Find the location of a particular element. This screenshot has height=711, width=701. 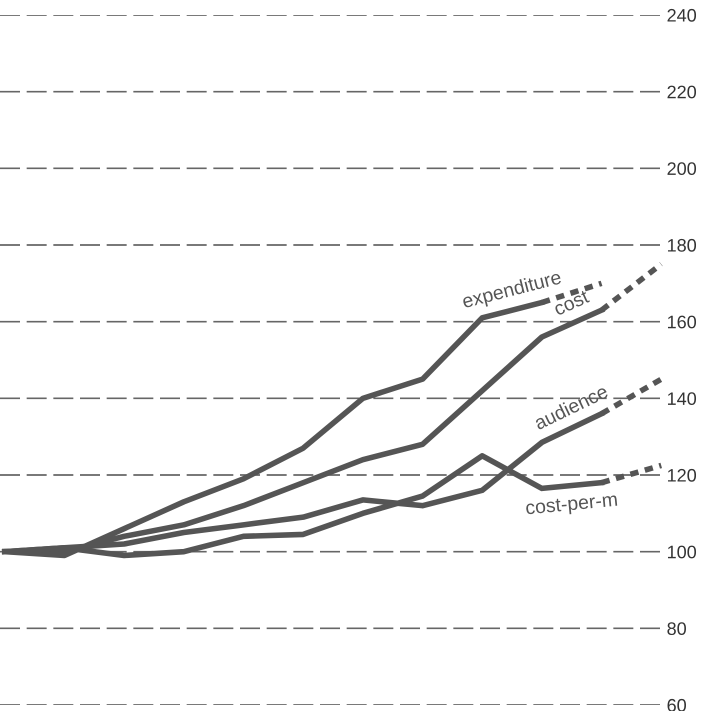

y-tick-label: 180 is located at coordinates (682, 245).